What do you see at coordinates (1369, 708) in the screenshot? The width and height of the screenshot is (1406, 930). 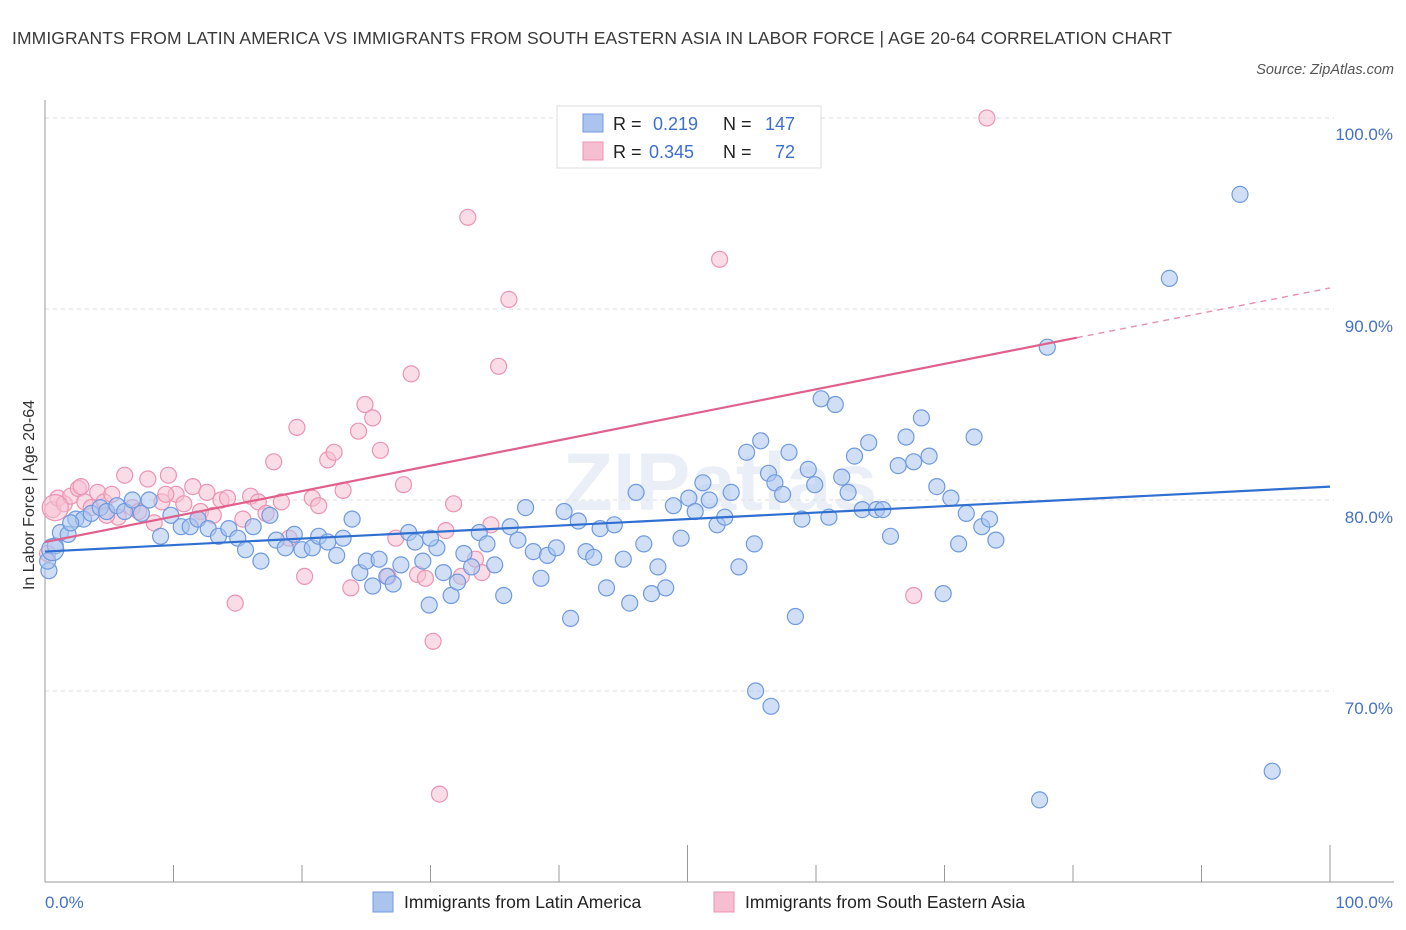 I see `y-tick-label-70: 70.0%` at bounding box center [1369, 708].